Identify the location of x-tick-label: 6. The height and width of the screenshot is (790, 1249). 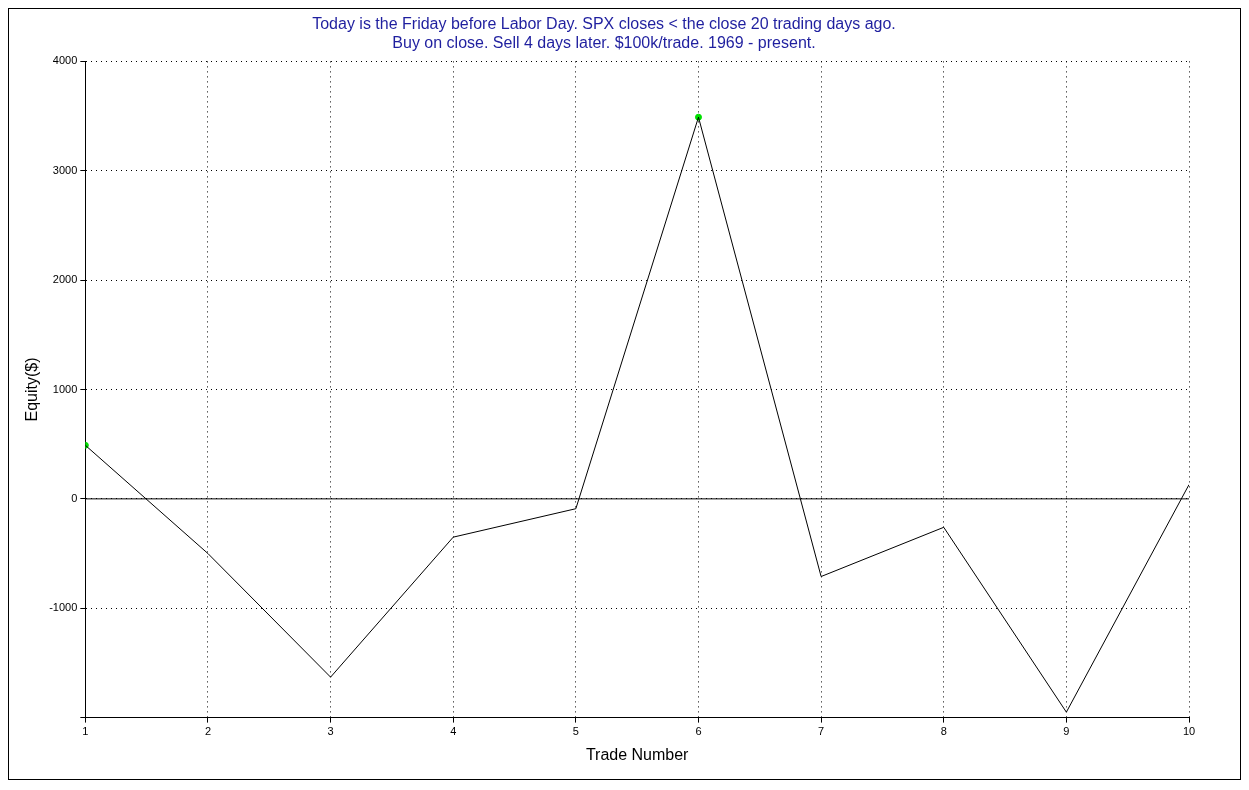
(698, 731).